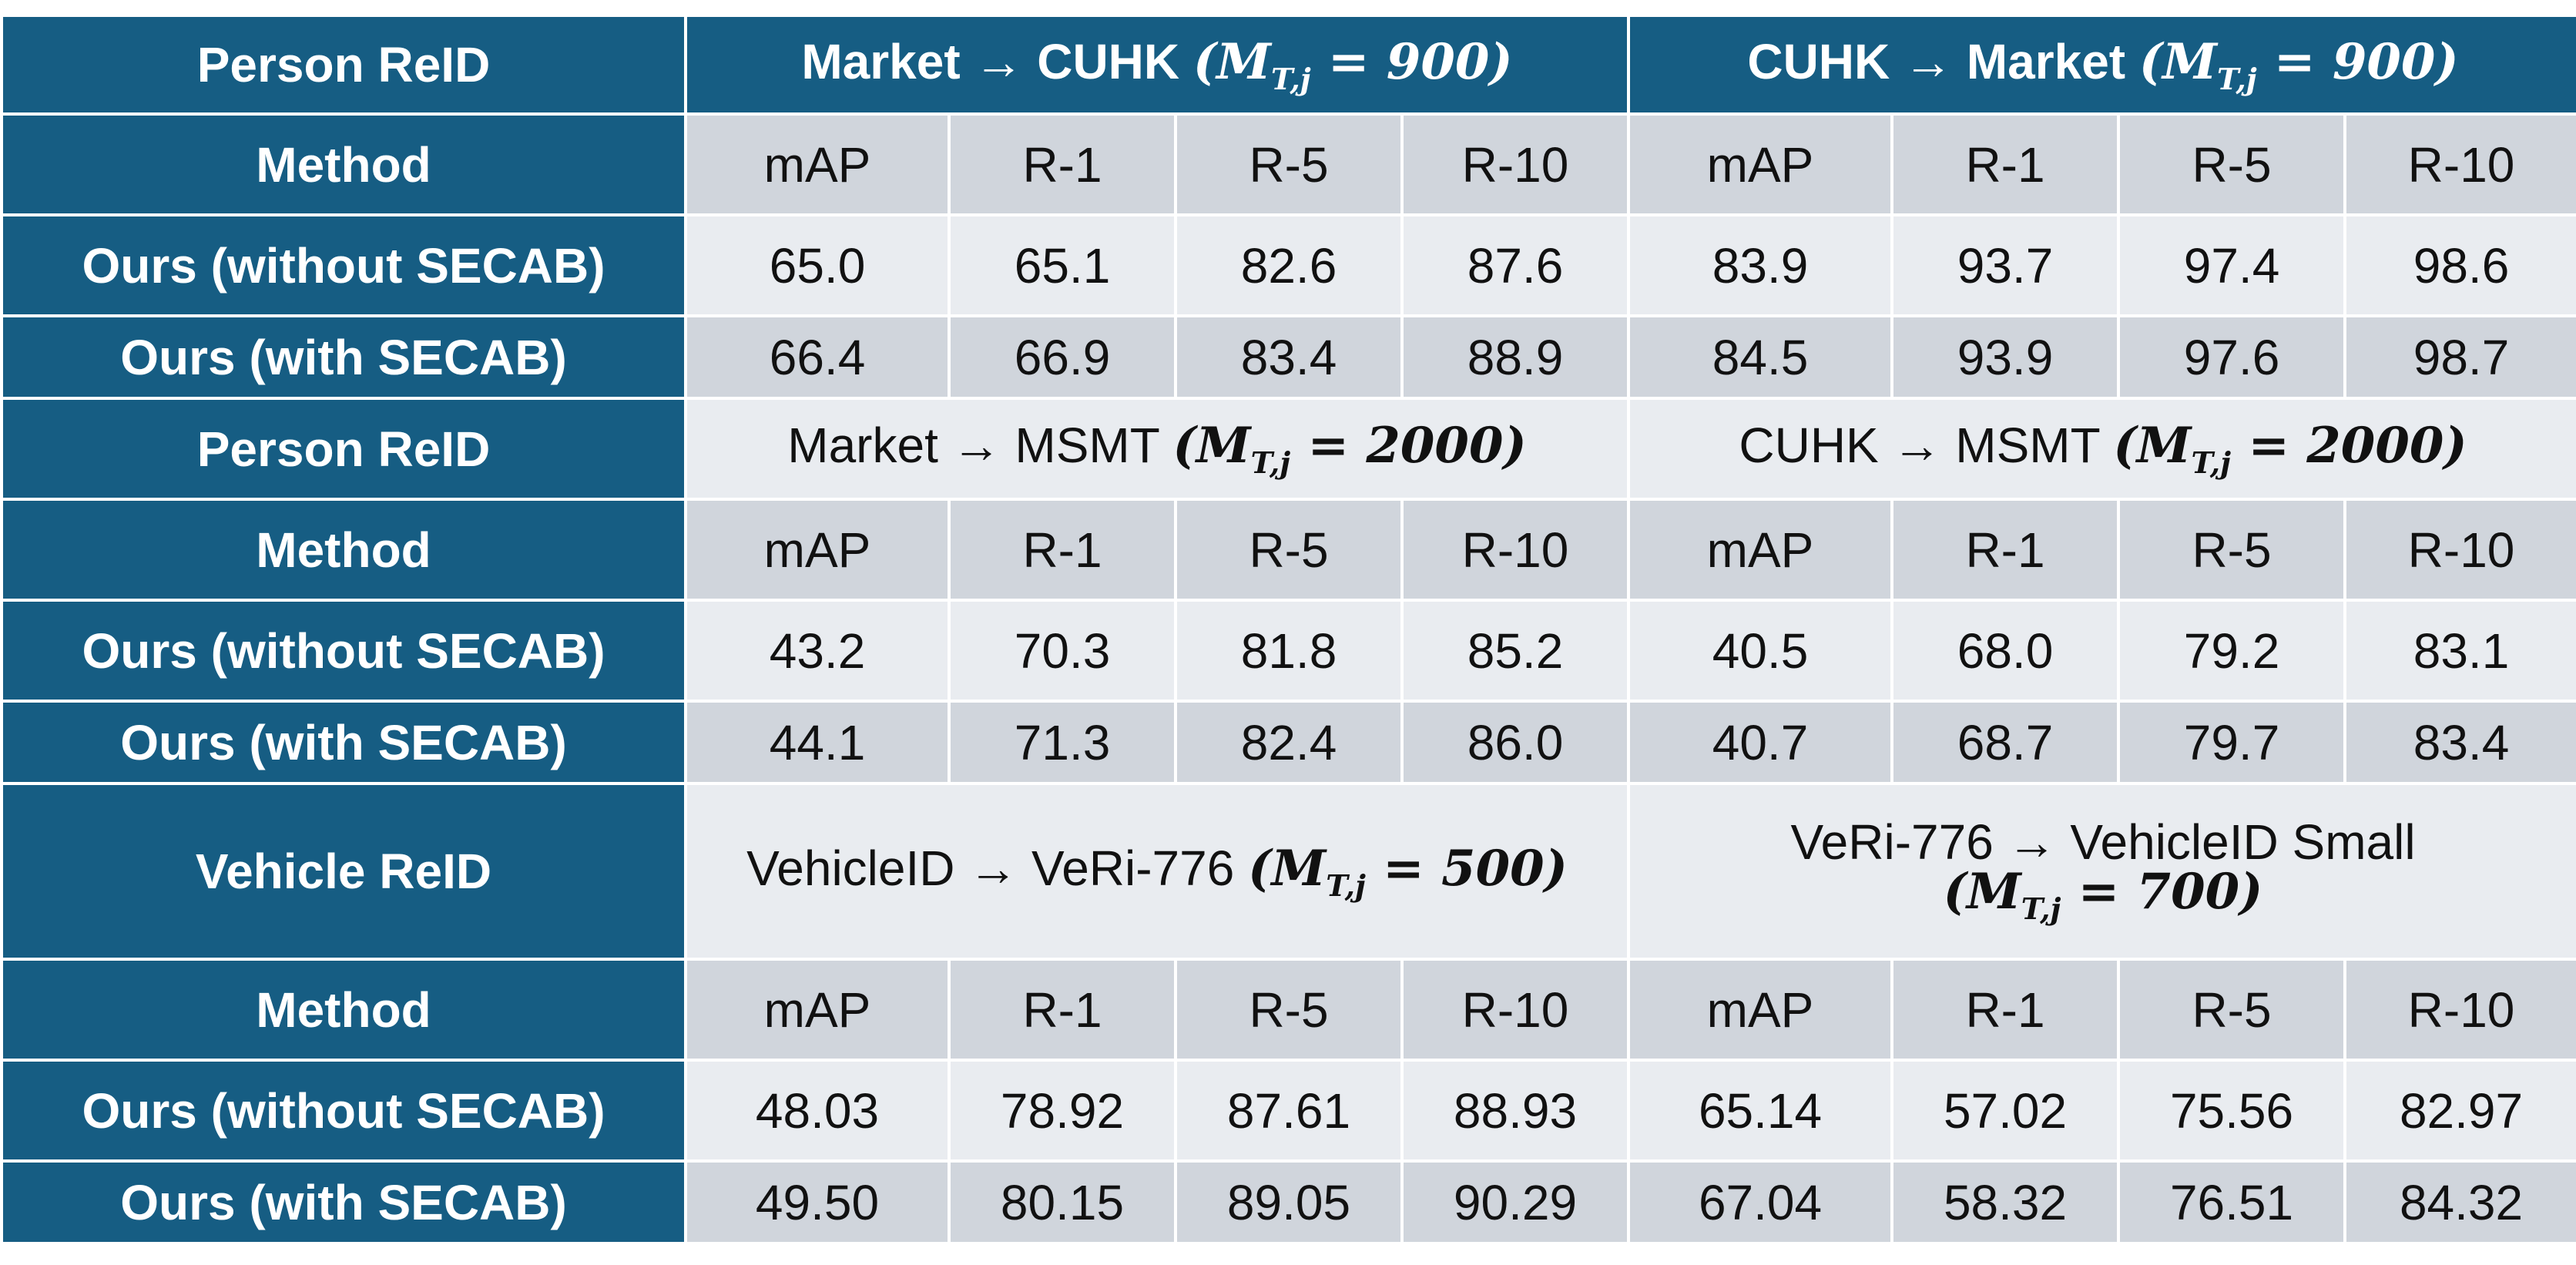 This screenshot has width=2576, height=1265. Describe the element at coordinates (2459, 651) in the screenshot. I see `table-cell: 83.1` at that location.